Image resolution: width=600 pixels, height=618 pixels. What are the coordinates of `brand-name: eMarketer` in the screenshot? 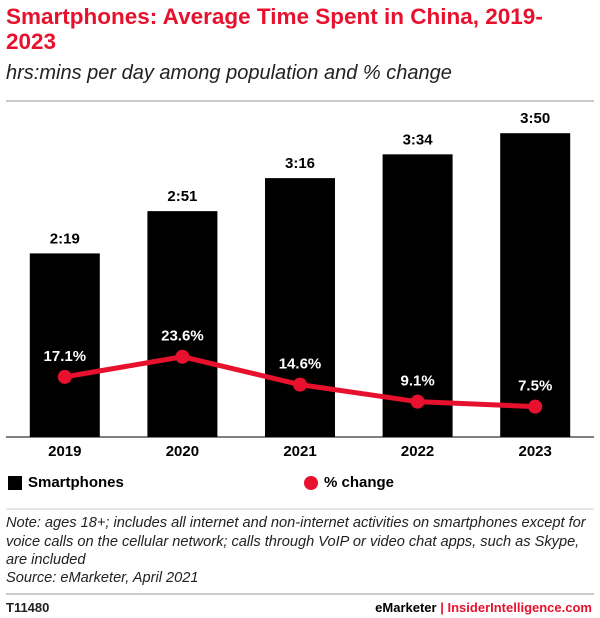 It's located at (406, 607).